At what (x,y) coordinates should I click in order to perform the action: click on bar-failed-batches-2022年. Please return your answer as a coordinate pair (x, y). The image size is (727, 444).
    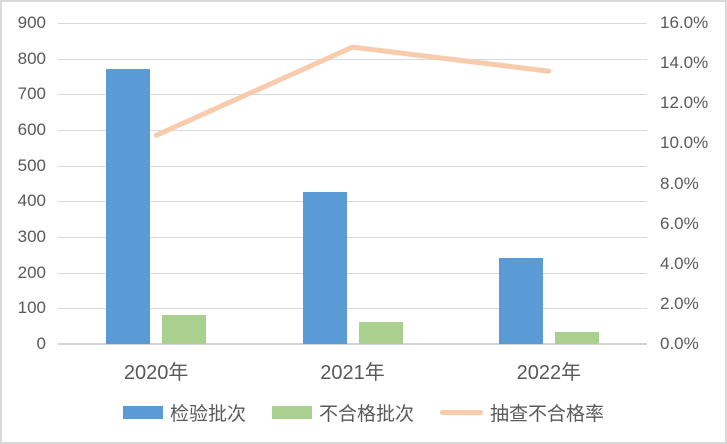
    Looking at the image, I should click on (576, 338).